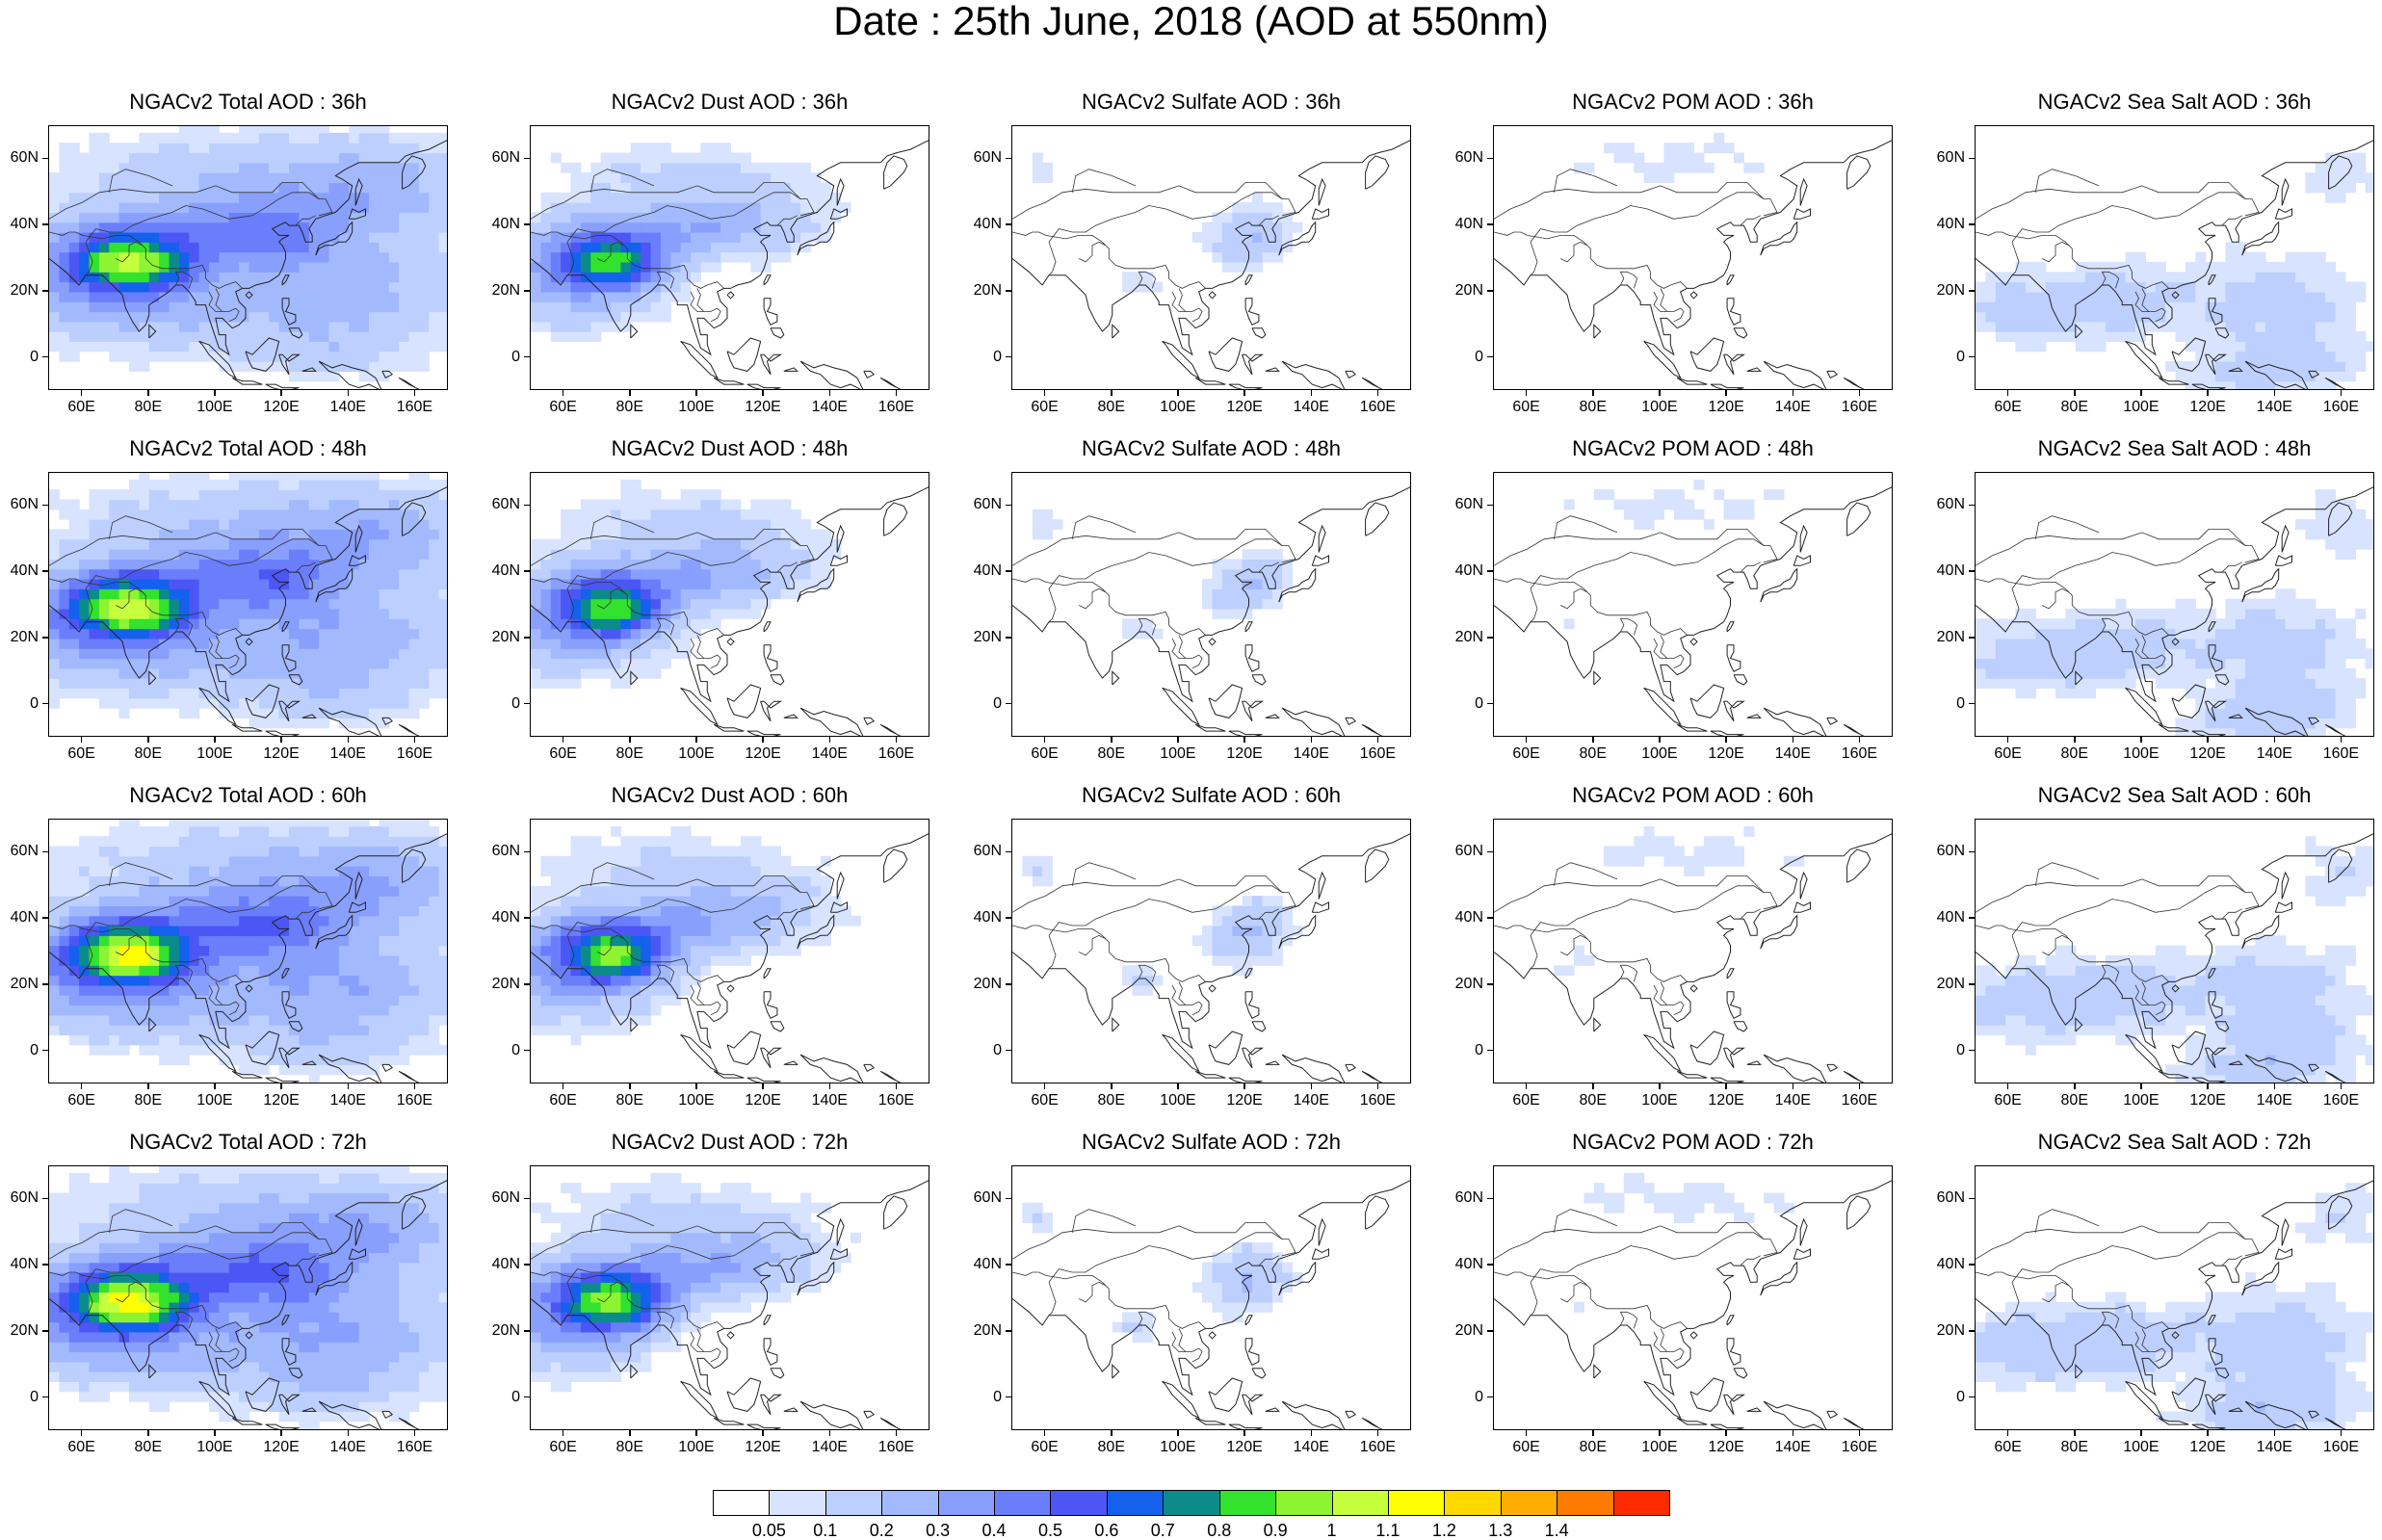  I want to click on panel-title: NGACv2 Total AOD : 36h, so click(248, 102).